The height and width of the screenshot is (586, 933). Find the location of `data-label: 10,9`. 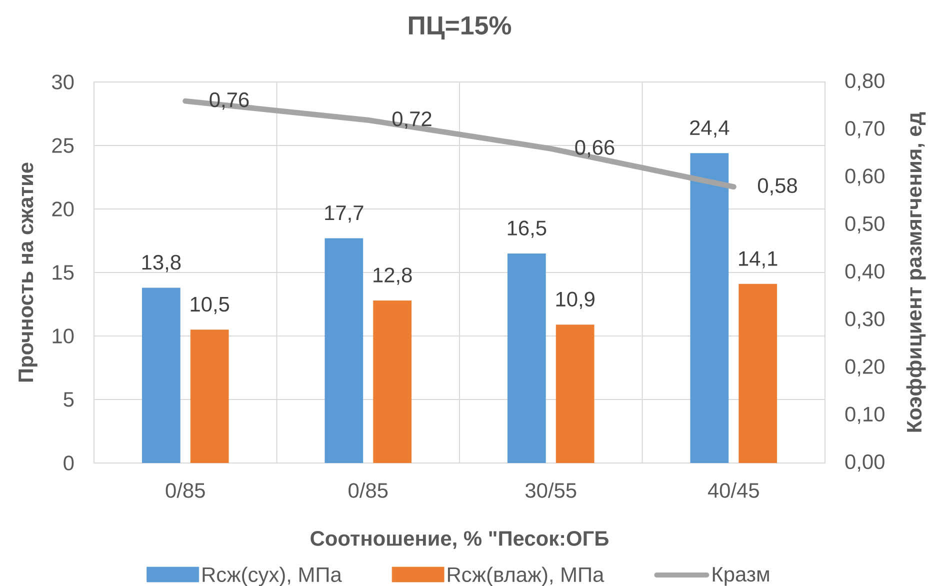

data-label: 10,9 is located at coordinates (575, 301).